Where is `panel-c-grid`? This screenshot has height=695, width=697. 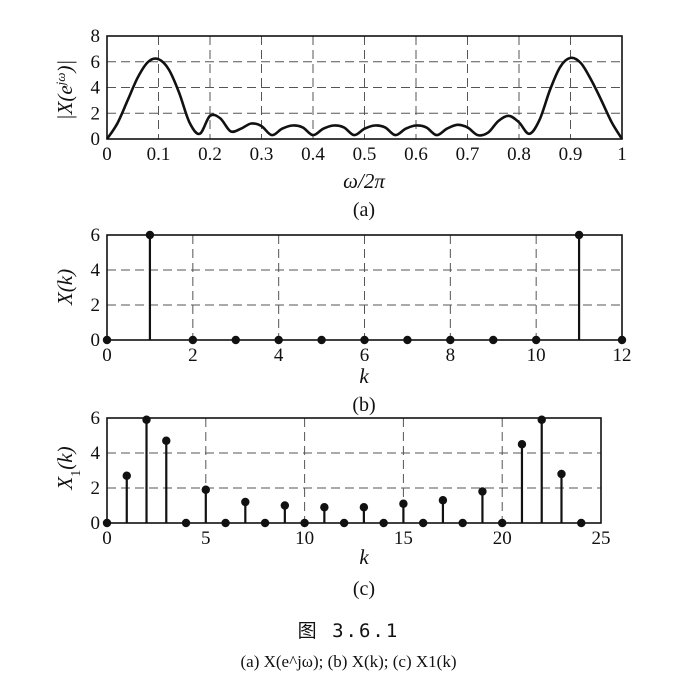 panel-c-grid is located at coordinates (354, 470).